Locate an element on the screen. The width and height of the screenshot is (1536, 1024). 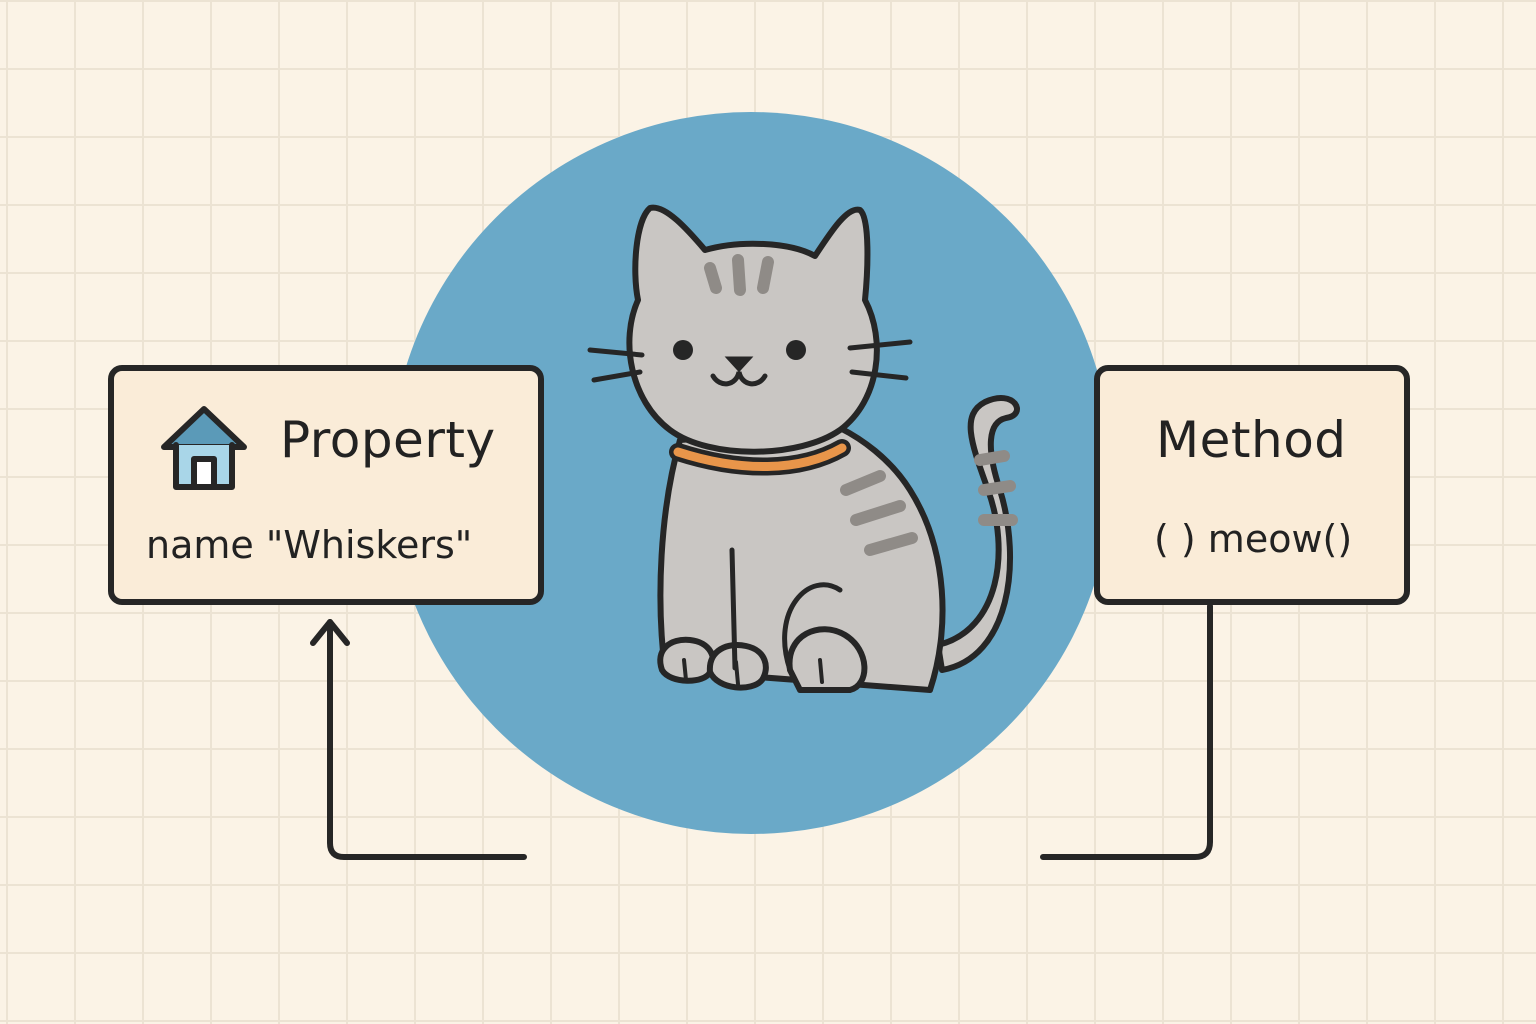
method-value: ( ) meow() is located at coordinates (1253, 539).